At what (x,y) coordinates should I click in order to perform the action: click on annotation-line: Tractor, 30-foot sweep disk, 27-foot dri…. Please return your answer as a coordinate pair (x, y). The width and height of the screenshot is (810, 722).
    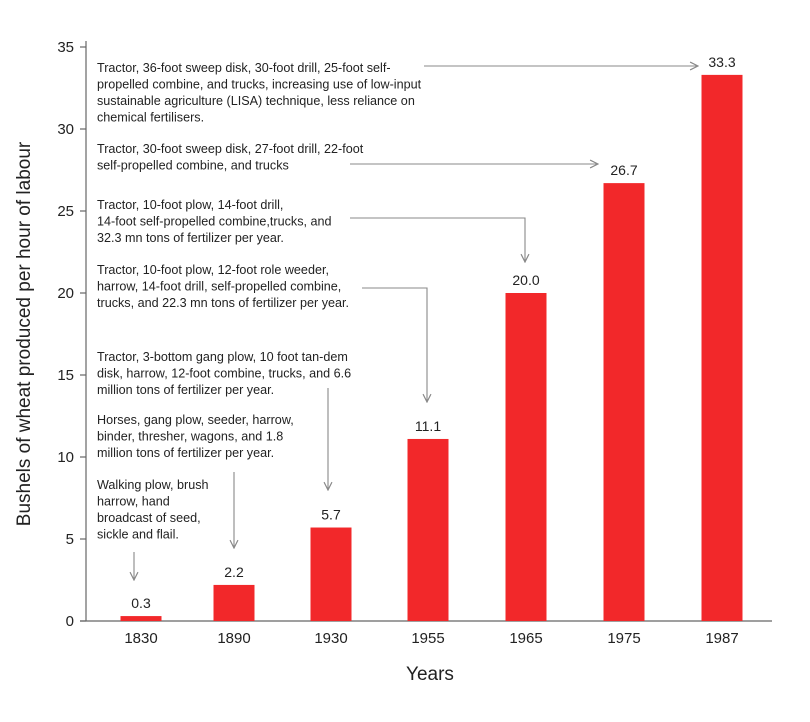
    Looking at the image, I should click on (230, 149).